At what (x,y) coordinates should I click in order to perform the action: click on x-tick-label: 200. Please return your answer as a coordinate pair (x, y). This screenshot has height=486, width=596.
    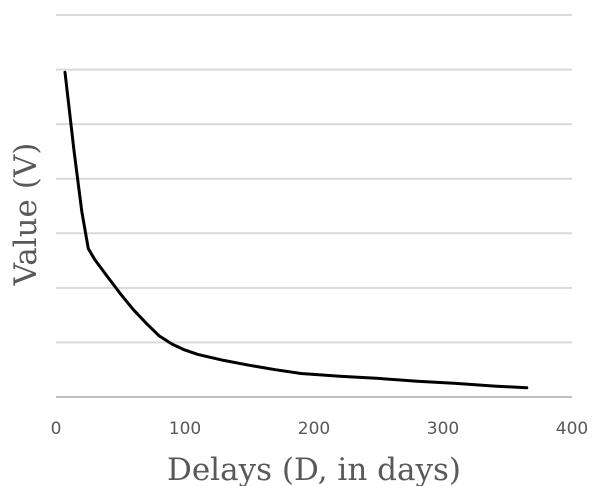
    Looking at the image, I should click on (314, 429).